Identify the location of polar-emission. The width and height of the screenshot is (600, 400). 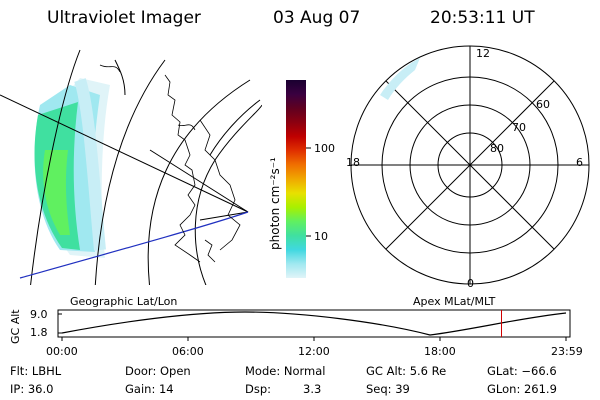
(400, 79).